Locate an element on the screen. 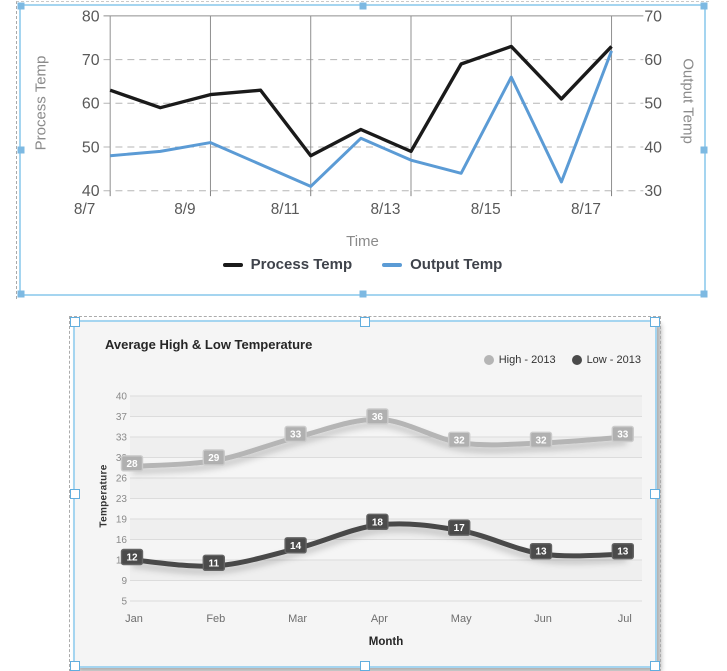 This screenshot has width=727, height=671. process-temp-swatch is located at coordinates (232, 264).